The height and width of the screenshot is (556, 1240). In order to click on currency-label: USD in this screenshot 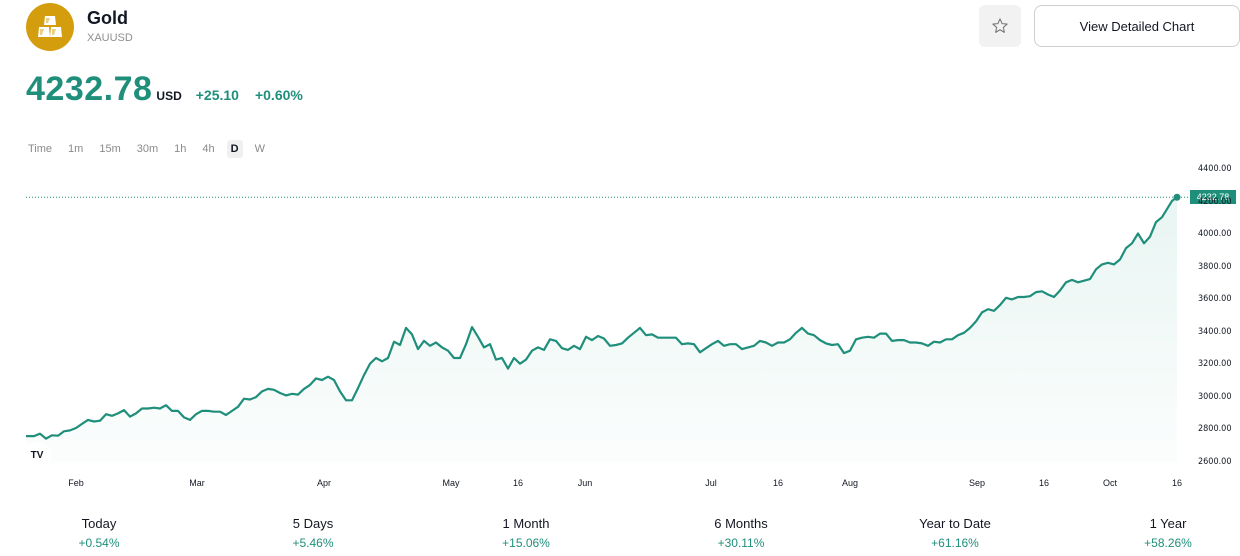, I will do `click(169, 96)`.